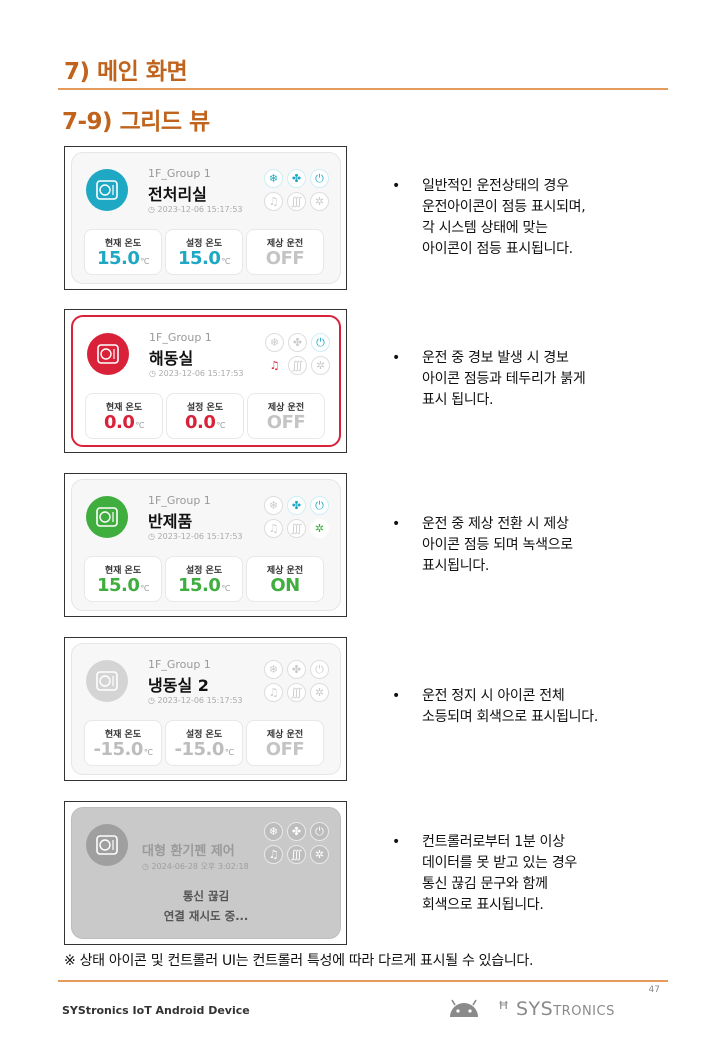  What do you see at coordinates (171, 358) in the screenshot?
I see `room-name: 해동실` at bounding box center [171, 358].